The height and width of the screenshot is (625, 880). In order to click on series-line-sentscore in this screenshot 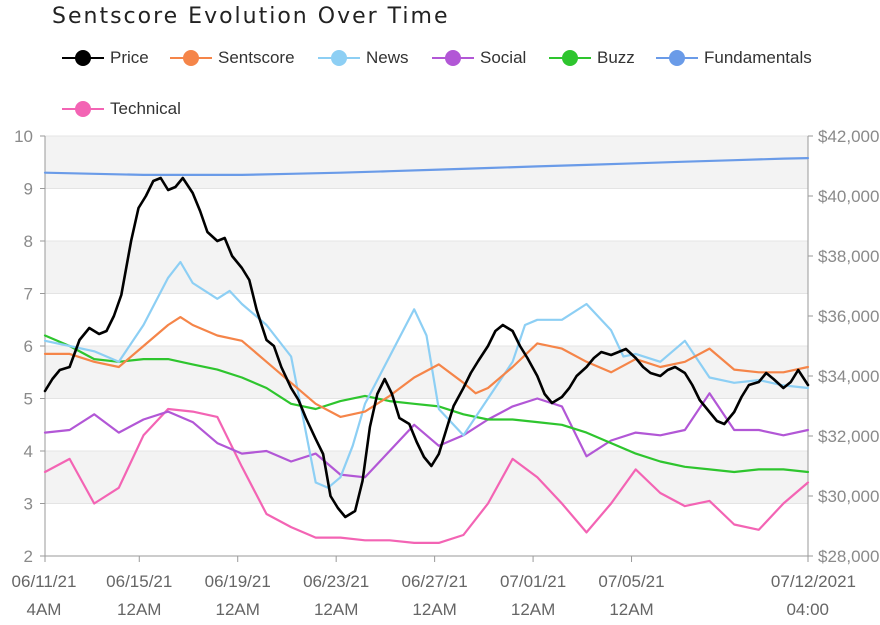, I will do `click(426, 367)`.